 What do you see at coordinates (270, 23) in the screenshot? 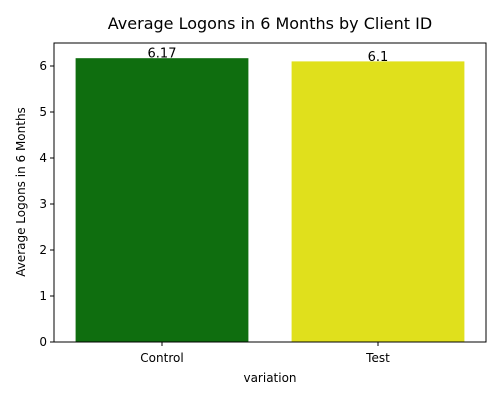
I see `chart-title: Average Logons in 6 Months by Client ID` at bounding box center [270, 23].